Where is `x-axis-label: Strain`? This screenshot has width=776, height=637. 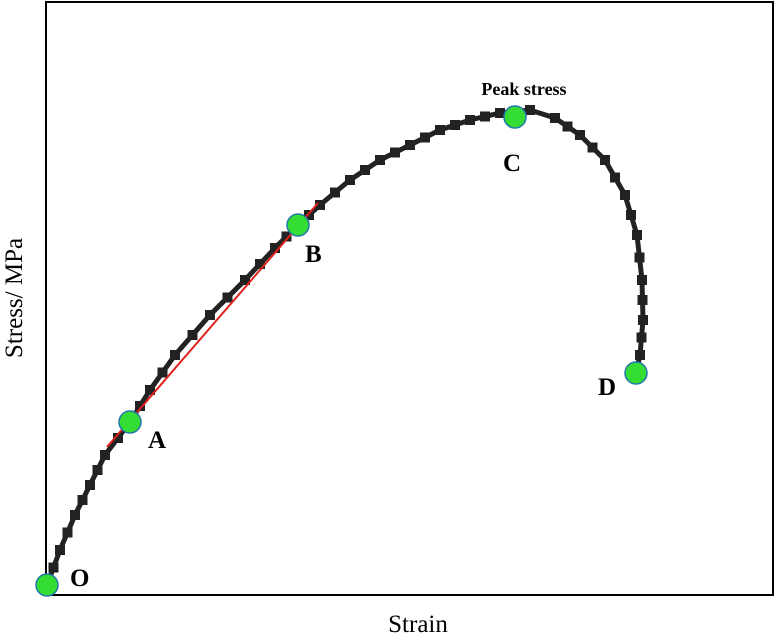 x-axis-label: Strain is located at coordinates (418, 624).